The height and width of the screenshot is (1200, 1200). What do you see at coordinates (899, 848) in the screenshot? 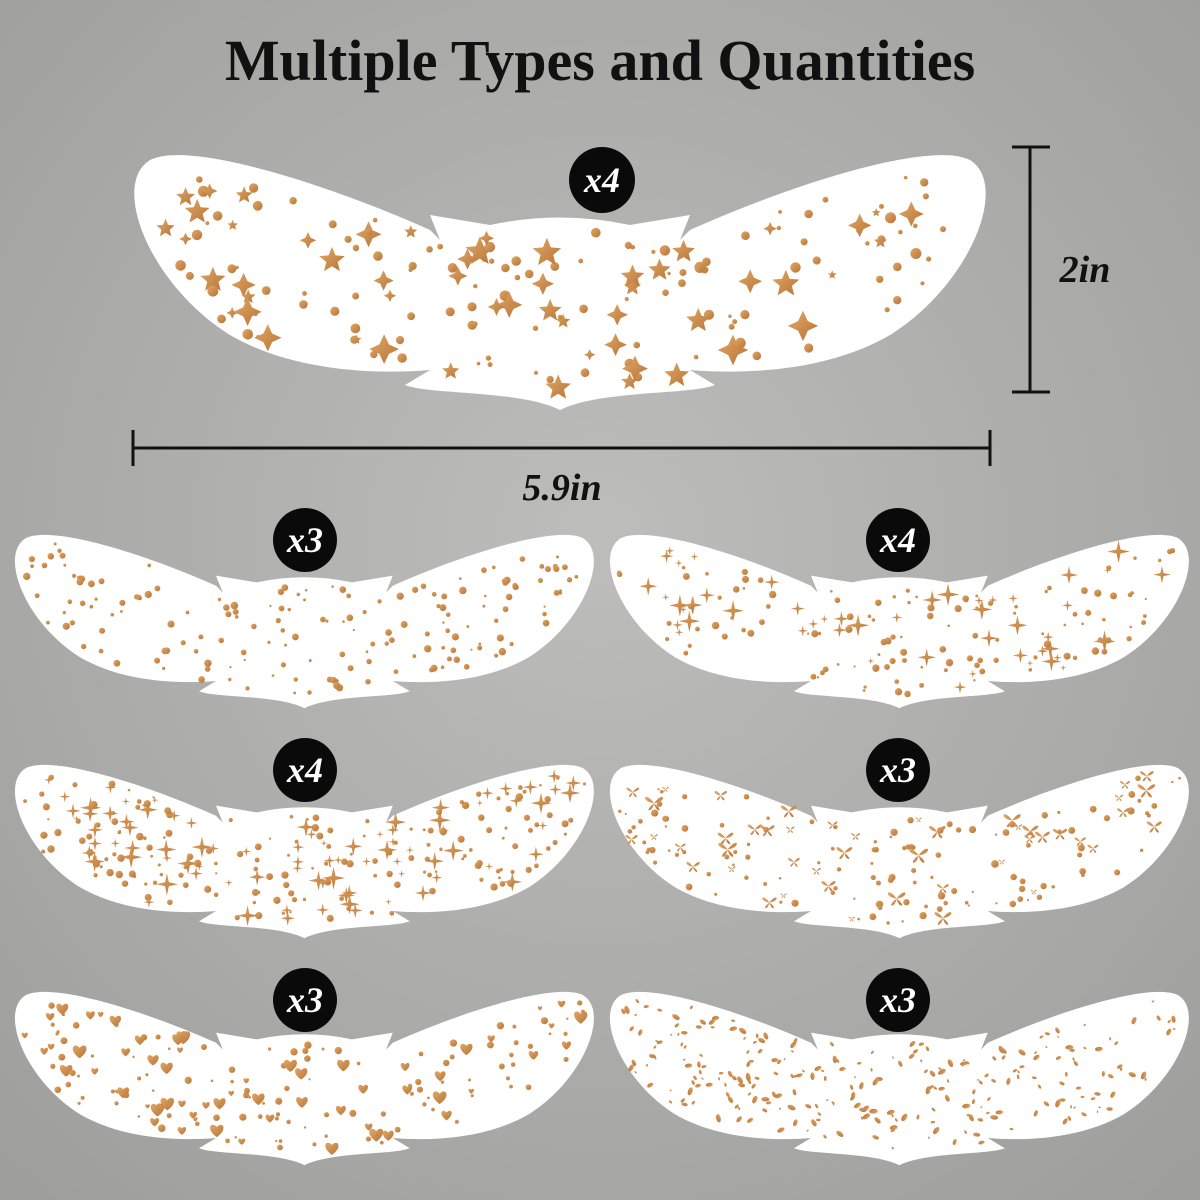
I see `glitter-pattern` at bounding box center [899, 848].